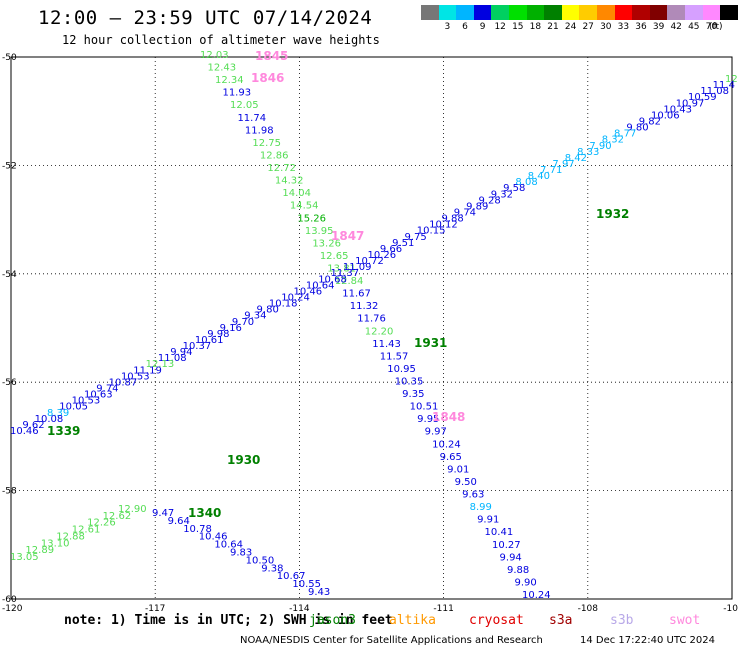 Image resolution: width=740 pixels, height=650 pixels. Describe the element at coordinates (295, 297) in the screenshot. I see `track-b-value: 10.24` at that location.